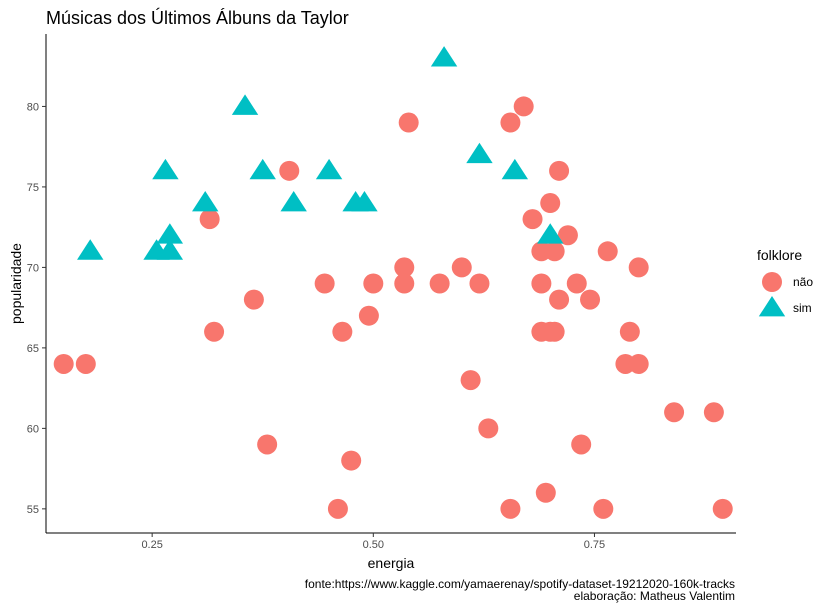 This screenshot has width=836, height=610. Describe the element at coordinates (779, 255) in the screenshot. I see `legend-title: folklore` at that location.